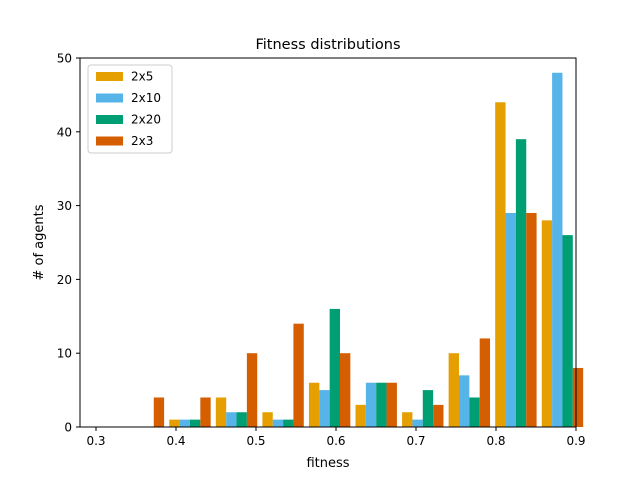 Image resolution: width=640 pixels, height=484 pixels. What do you see at coordinates (68, 243) in the screenshot?
I see `y-axis-ticks: 0 10 20 30 40 50` at bounding box center [68, 243].